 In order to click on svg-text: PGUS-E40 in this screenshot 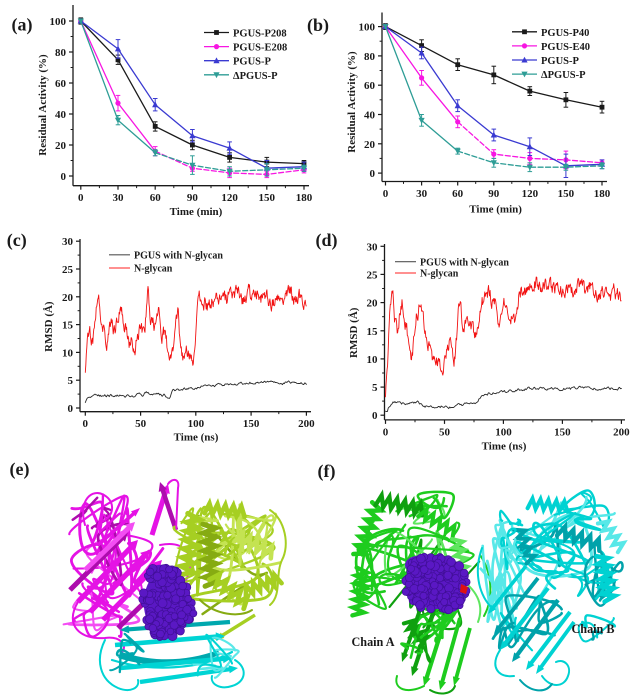, I will do `click(565, 47)`.